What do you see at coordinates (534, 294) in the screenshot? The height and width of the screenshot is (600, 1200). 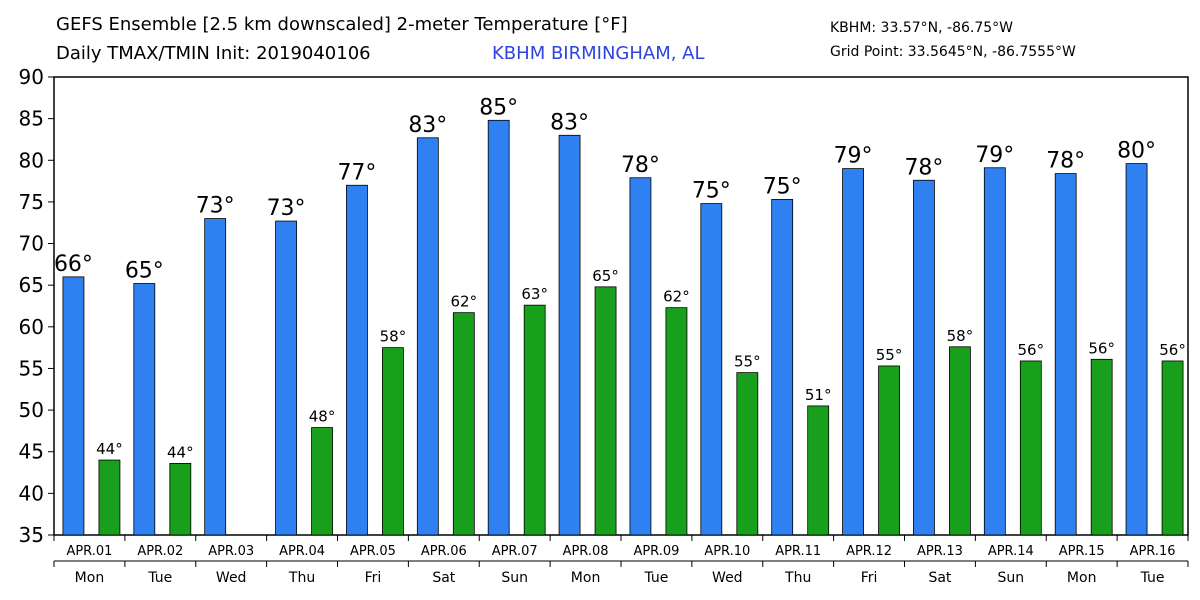 I see `tmin-value-label: 63°` at bounding box center [534, 294].